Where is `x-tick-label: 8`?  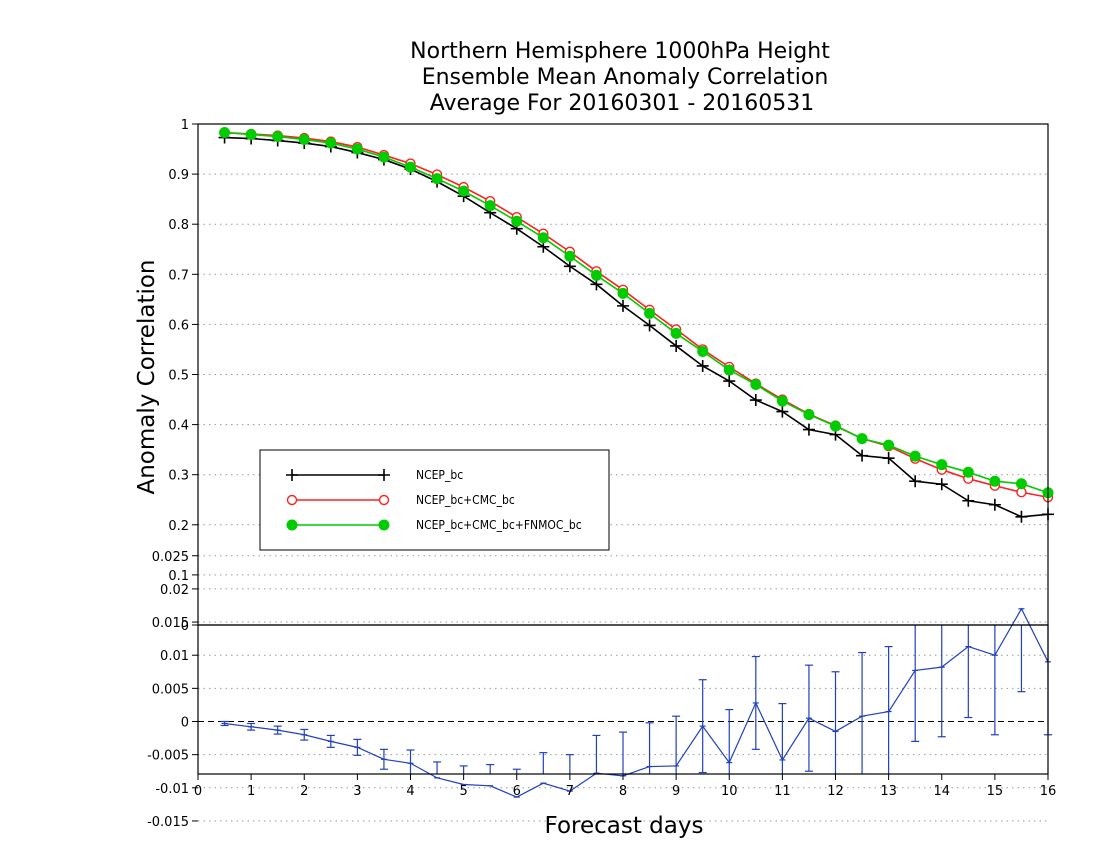
x-tick-label: 8 is located at coordinates (623, 791).